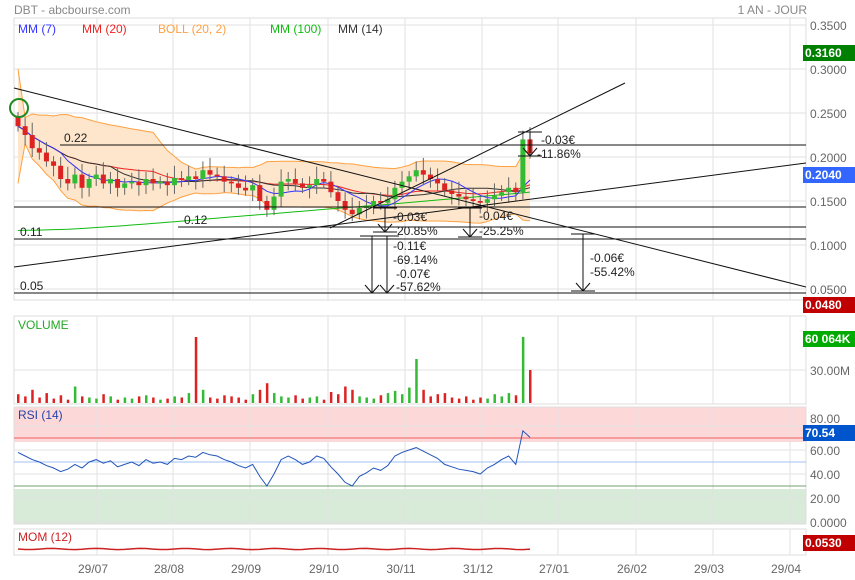 This screenshot has width=855, height=580. What do you see at coordinates (828, 523) in the screenshot?
I see `rsi-tick-label: 0.0000` at bounding box center [828, 523].